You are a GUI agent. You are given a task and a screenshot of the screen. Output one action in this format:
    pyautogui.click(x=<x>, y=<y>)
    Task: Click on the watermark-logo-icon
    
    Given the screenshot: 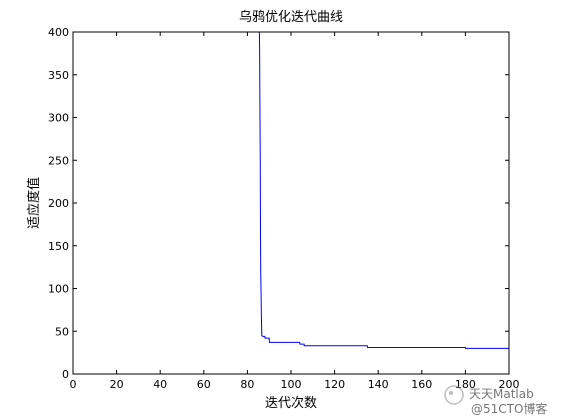 What is the action you would take?
    pyautogui.click(x=454, y=395)
    